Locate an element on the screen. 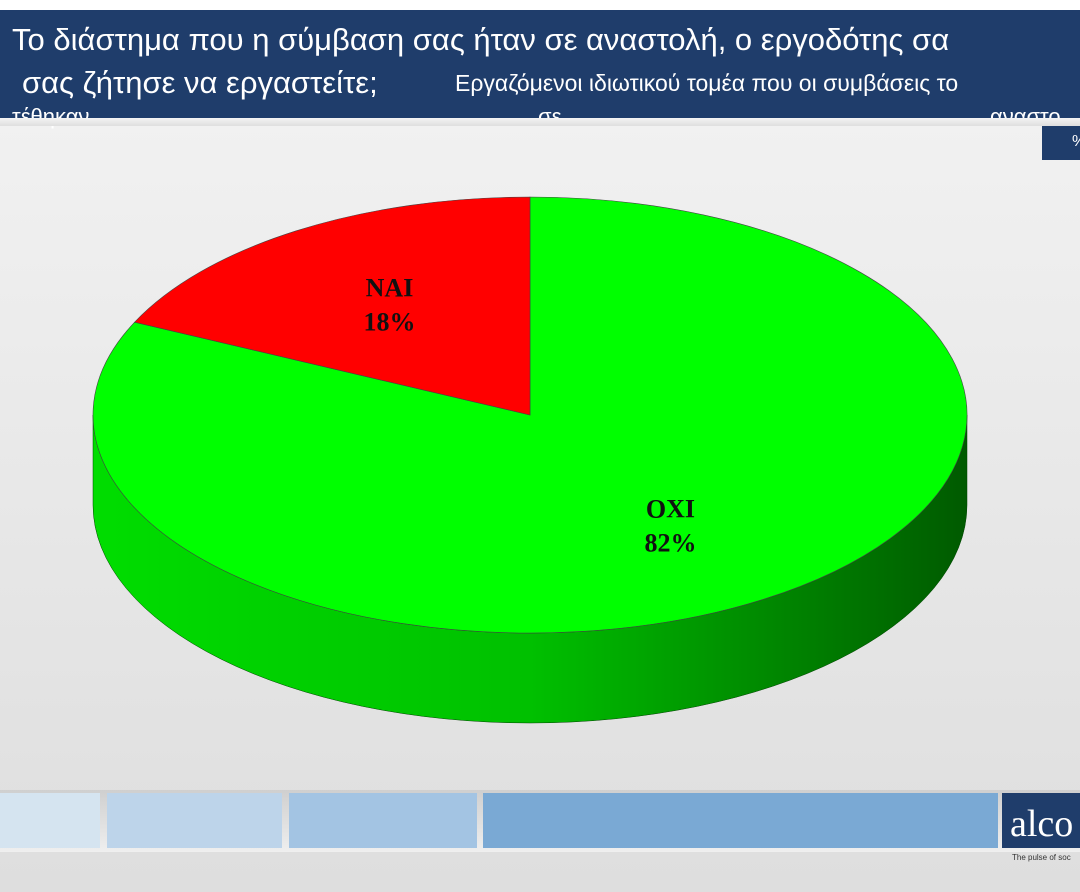 This screenshot has width=1080, height=892. top-strip is located at coordinates (540, 5).